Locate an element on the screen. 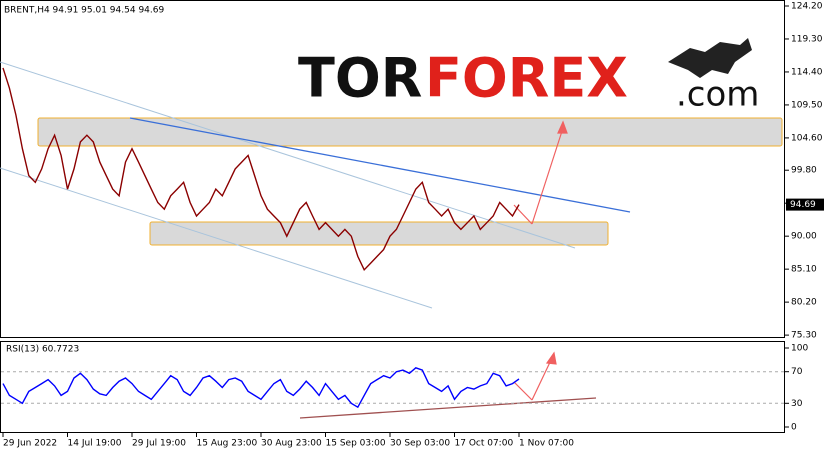 This screenshot has height=455, width=828. forecast-arrows is located at coordinates (540, 260).